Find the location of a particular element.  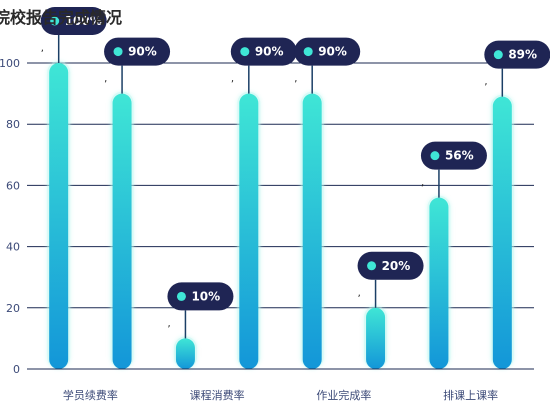

data-label: 56% is located at coordinates (459, 156).